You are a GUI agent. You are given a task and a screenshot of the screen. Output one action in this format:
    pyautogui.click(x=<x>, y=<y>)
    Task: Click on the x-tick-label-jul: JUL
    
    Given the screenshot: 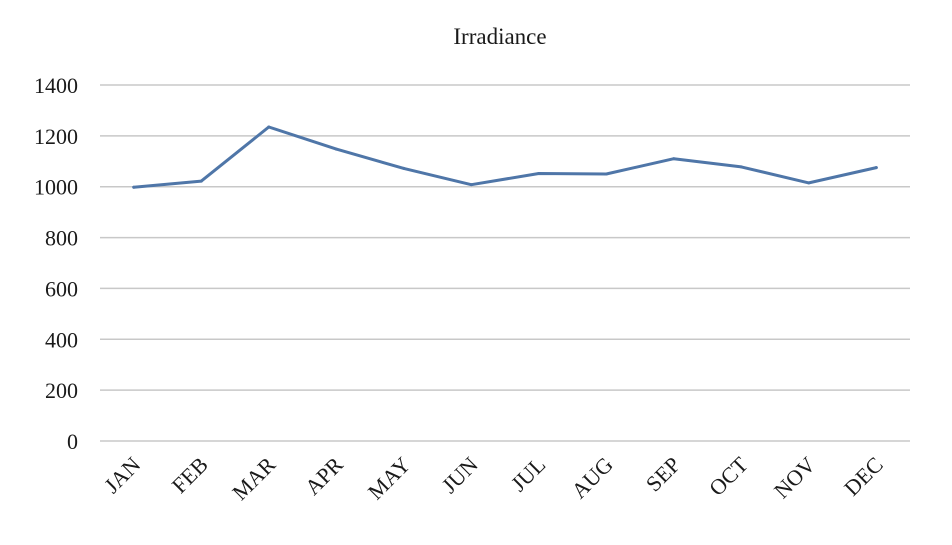 What is the action you would take?
    pyautogui.click(x=528, y=474)
    